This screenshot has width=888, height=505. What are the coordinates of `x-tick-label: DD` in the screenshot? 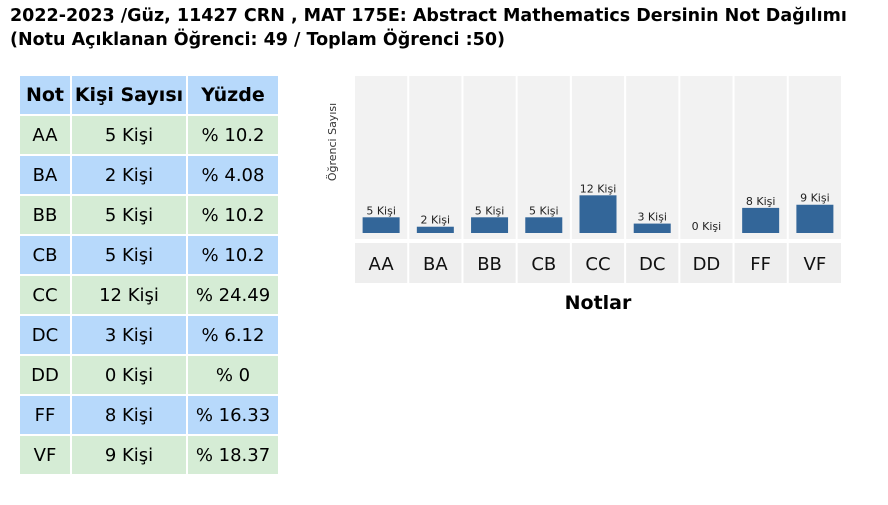 It's located at (707, 264).